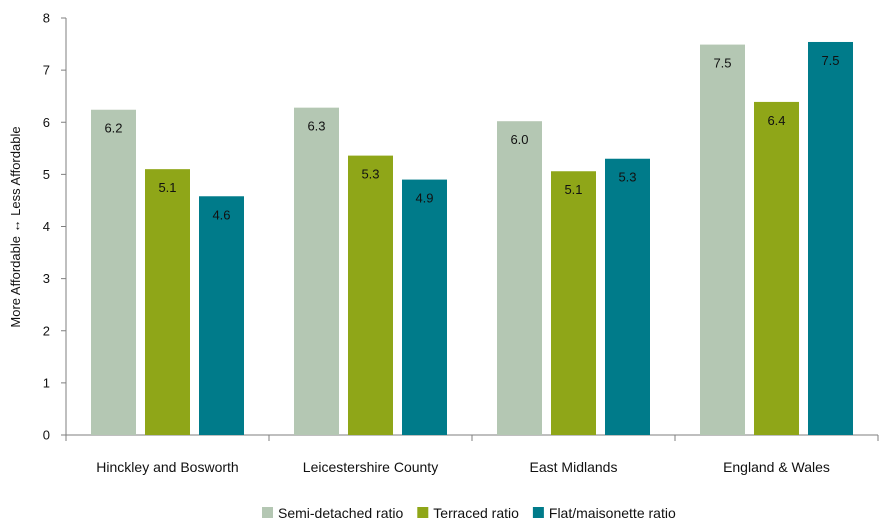  What do you see at coordinates (221, 214) in the screenshot?
I see `bar-value-label: 4.6` at bounding box center [221, 214].